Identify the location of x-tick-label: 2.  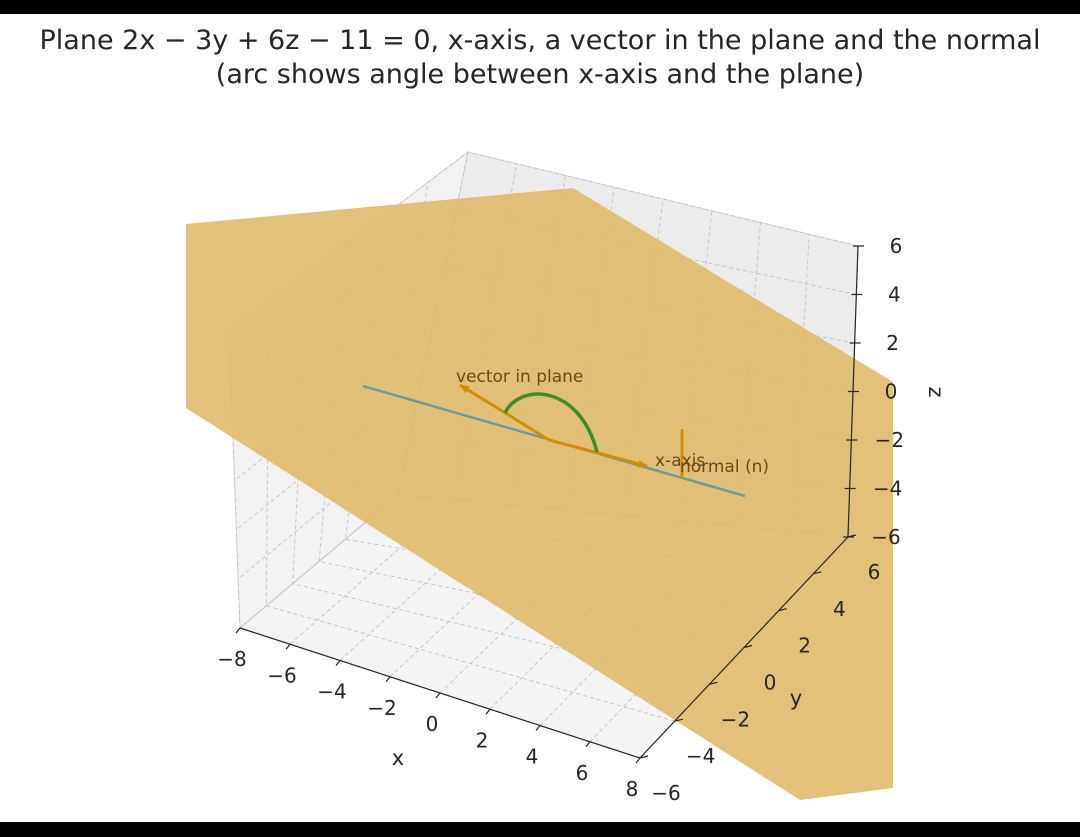
(482, 740).